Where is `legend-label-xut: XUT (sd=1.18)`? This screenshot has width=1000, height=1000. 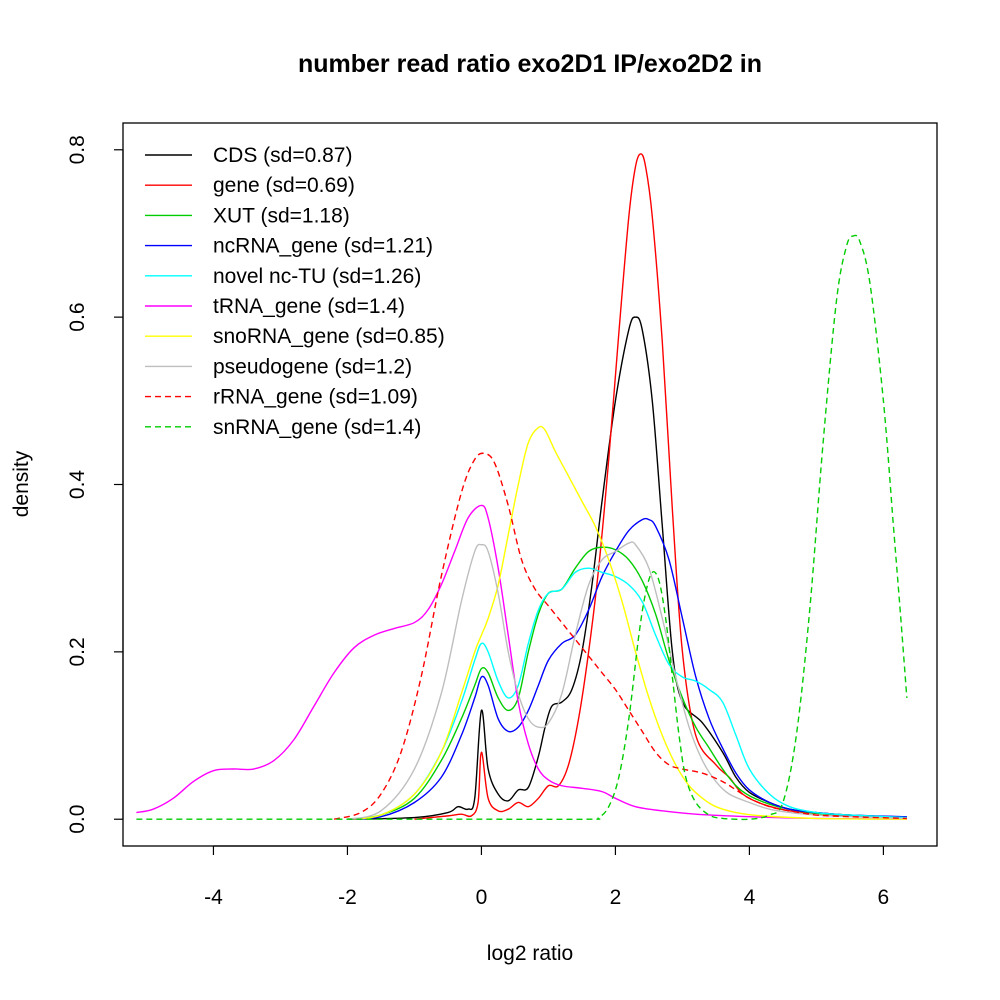 legend-label-xut: XUT (sd=1.18) is located at coordinates (281, 215).